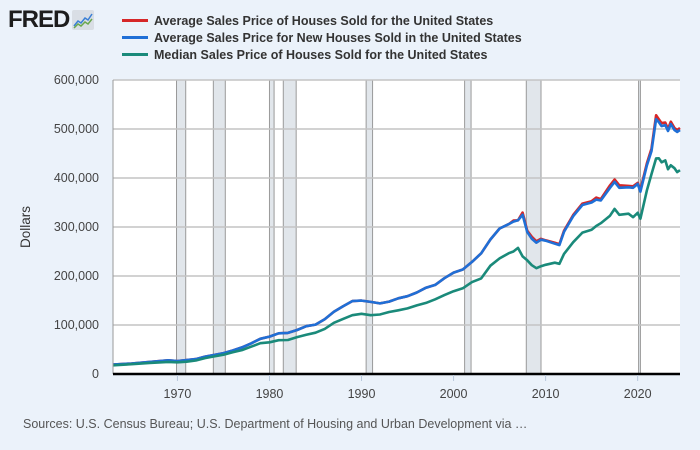 This screenshot has height=450, width=700. Describe the element at coordinates (39, 19) in the screenshot. I see `fred-logo-text: FRED` at that location.